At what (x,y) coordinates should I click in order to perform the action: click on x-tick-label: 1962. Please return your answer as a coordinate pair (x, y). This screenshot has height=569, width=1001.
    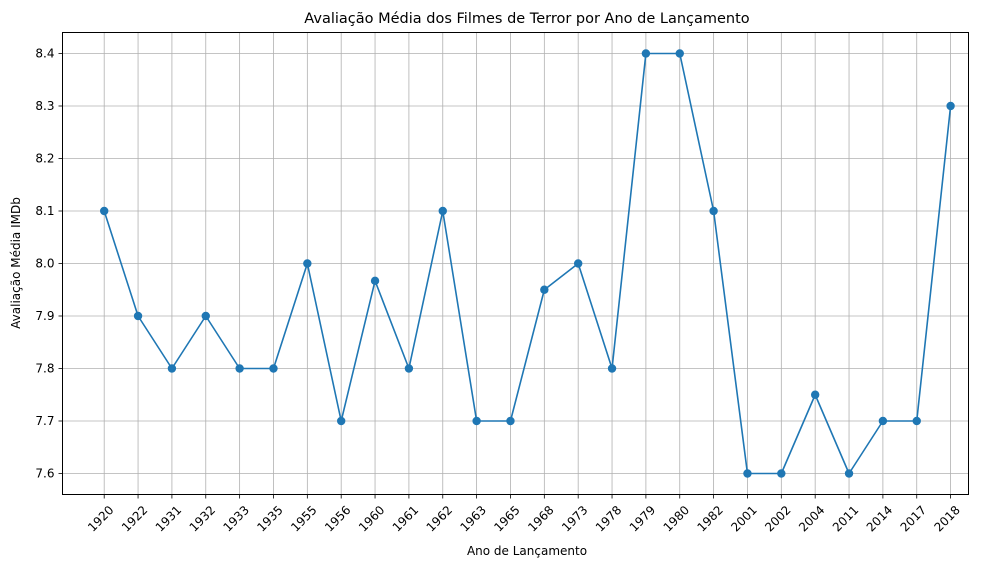
    Looking at the image, I should click on (439, 518).